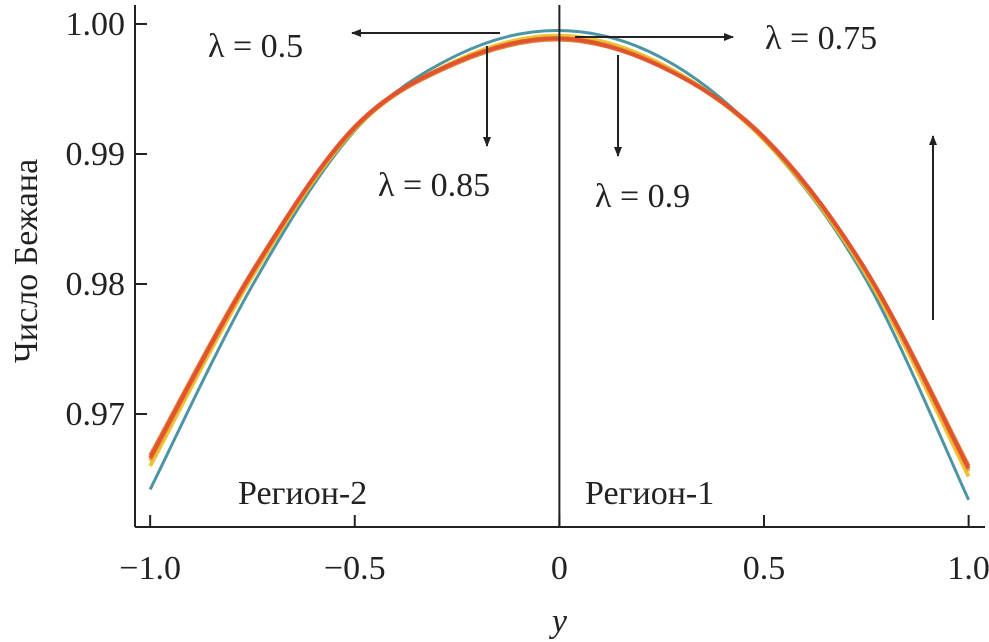 This screenshot has height=642, width=989. Describe the element at coordinates (764, 568) in the screenshot. I see `x-tick-label: 0.5` at that location.